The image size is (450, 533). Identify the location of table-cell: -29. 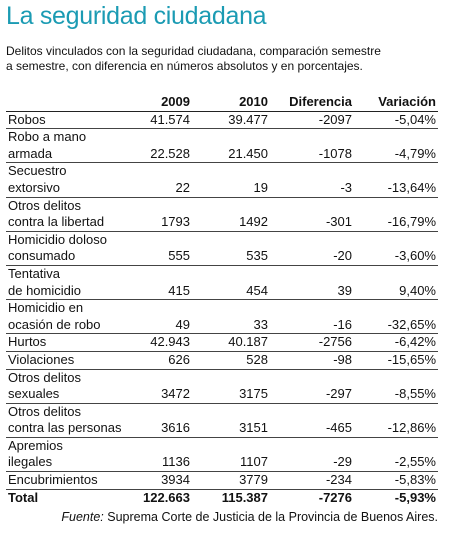
(312, 455).